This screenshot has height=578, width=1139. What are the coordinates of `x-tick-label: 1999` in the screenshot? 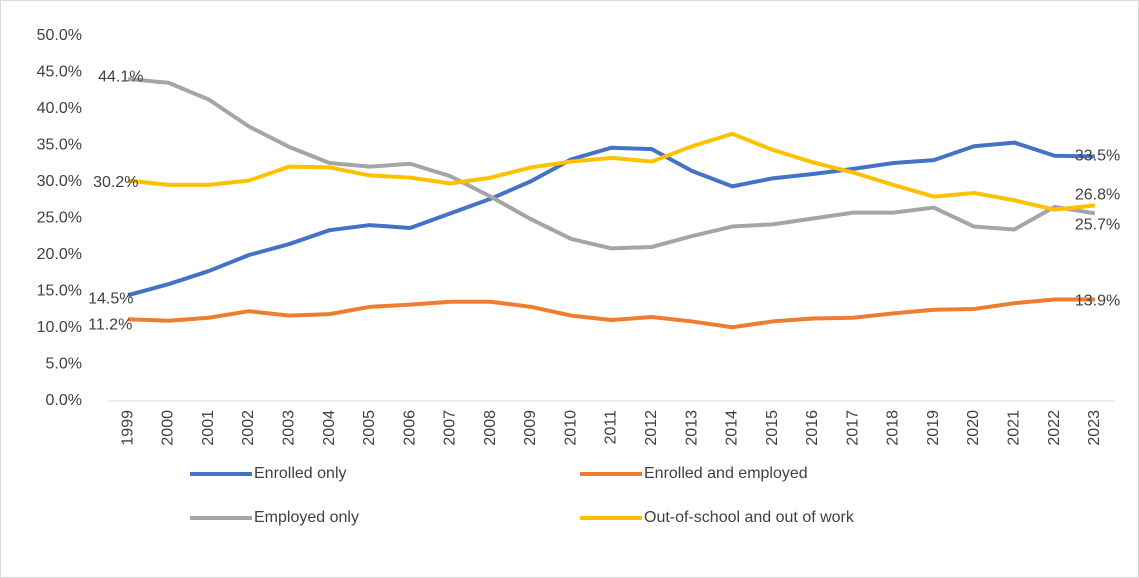 It's located at (127, 428).